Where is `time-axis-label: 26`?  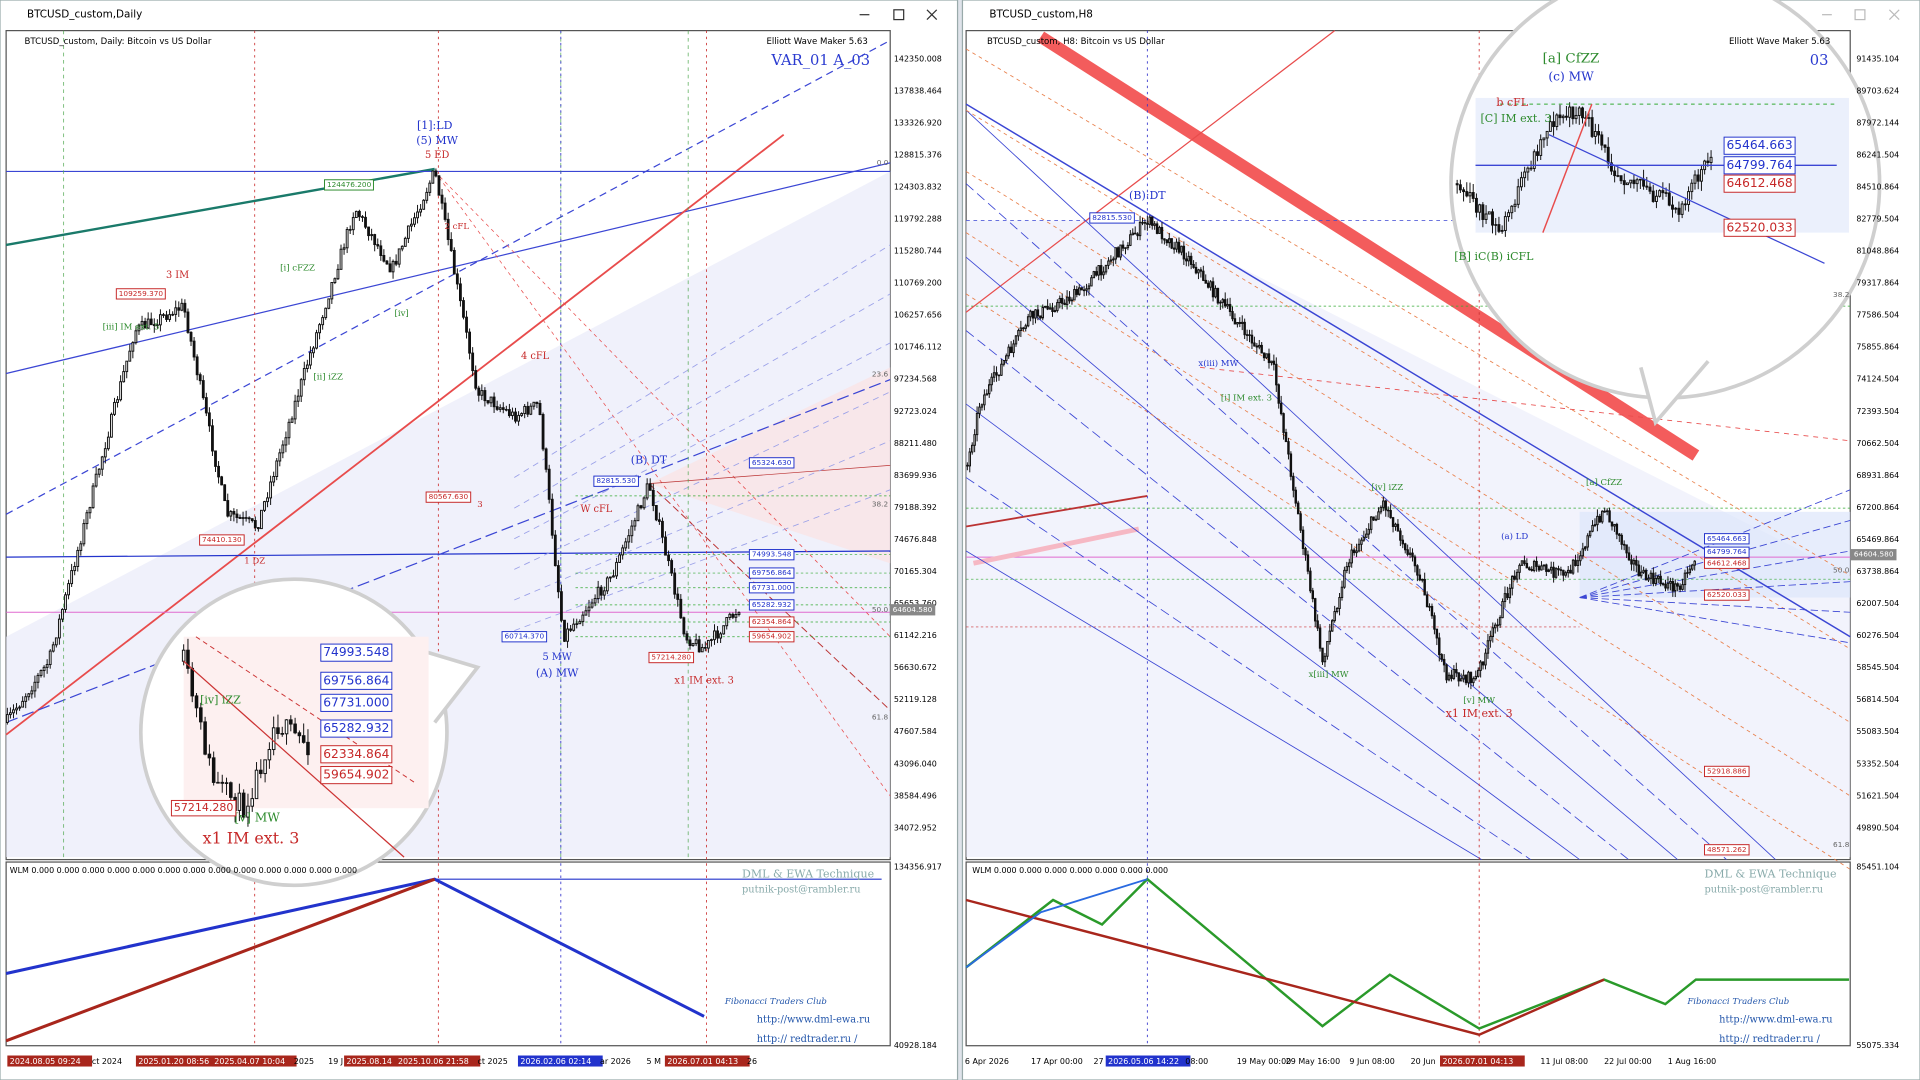
time-axis-label: 26 is located at coordinates (752, 1061).